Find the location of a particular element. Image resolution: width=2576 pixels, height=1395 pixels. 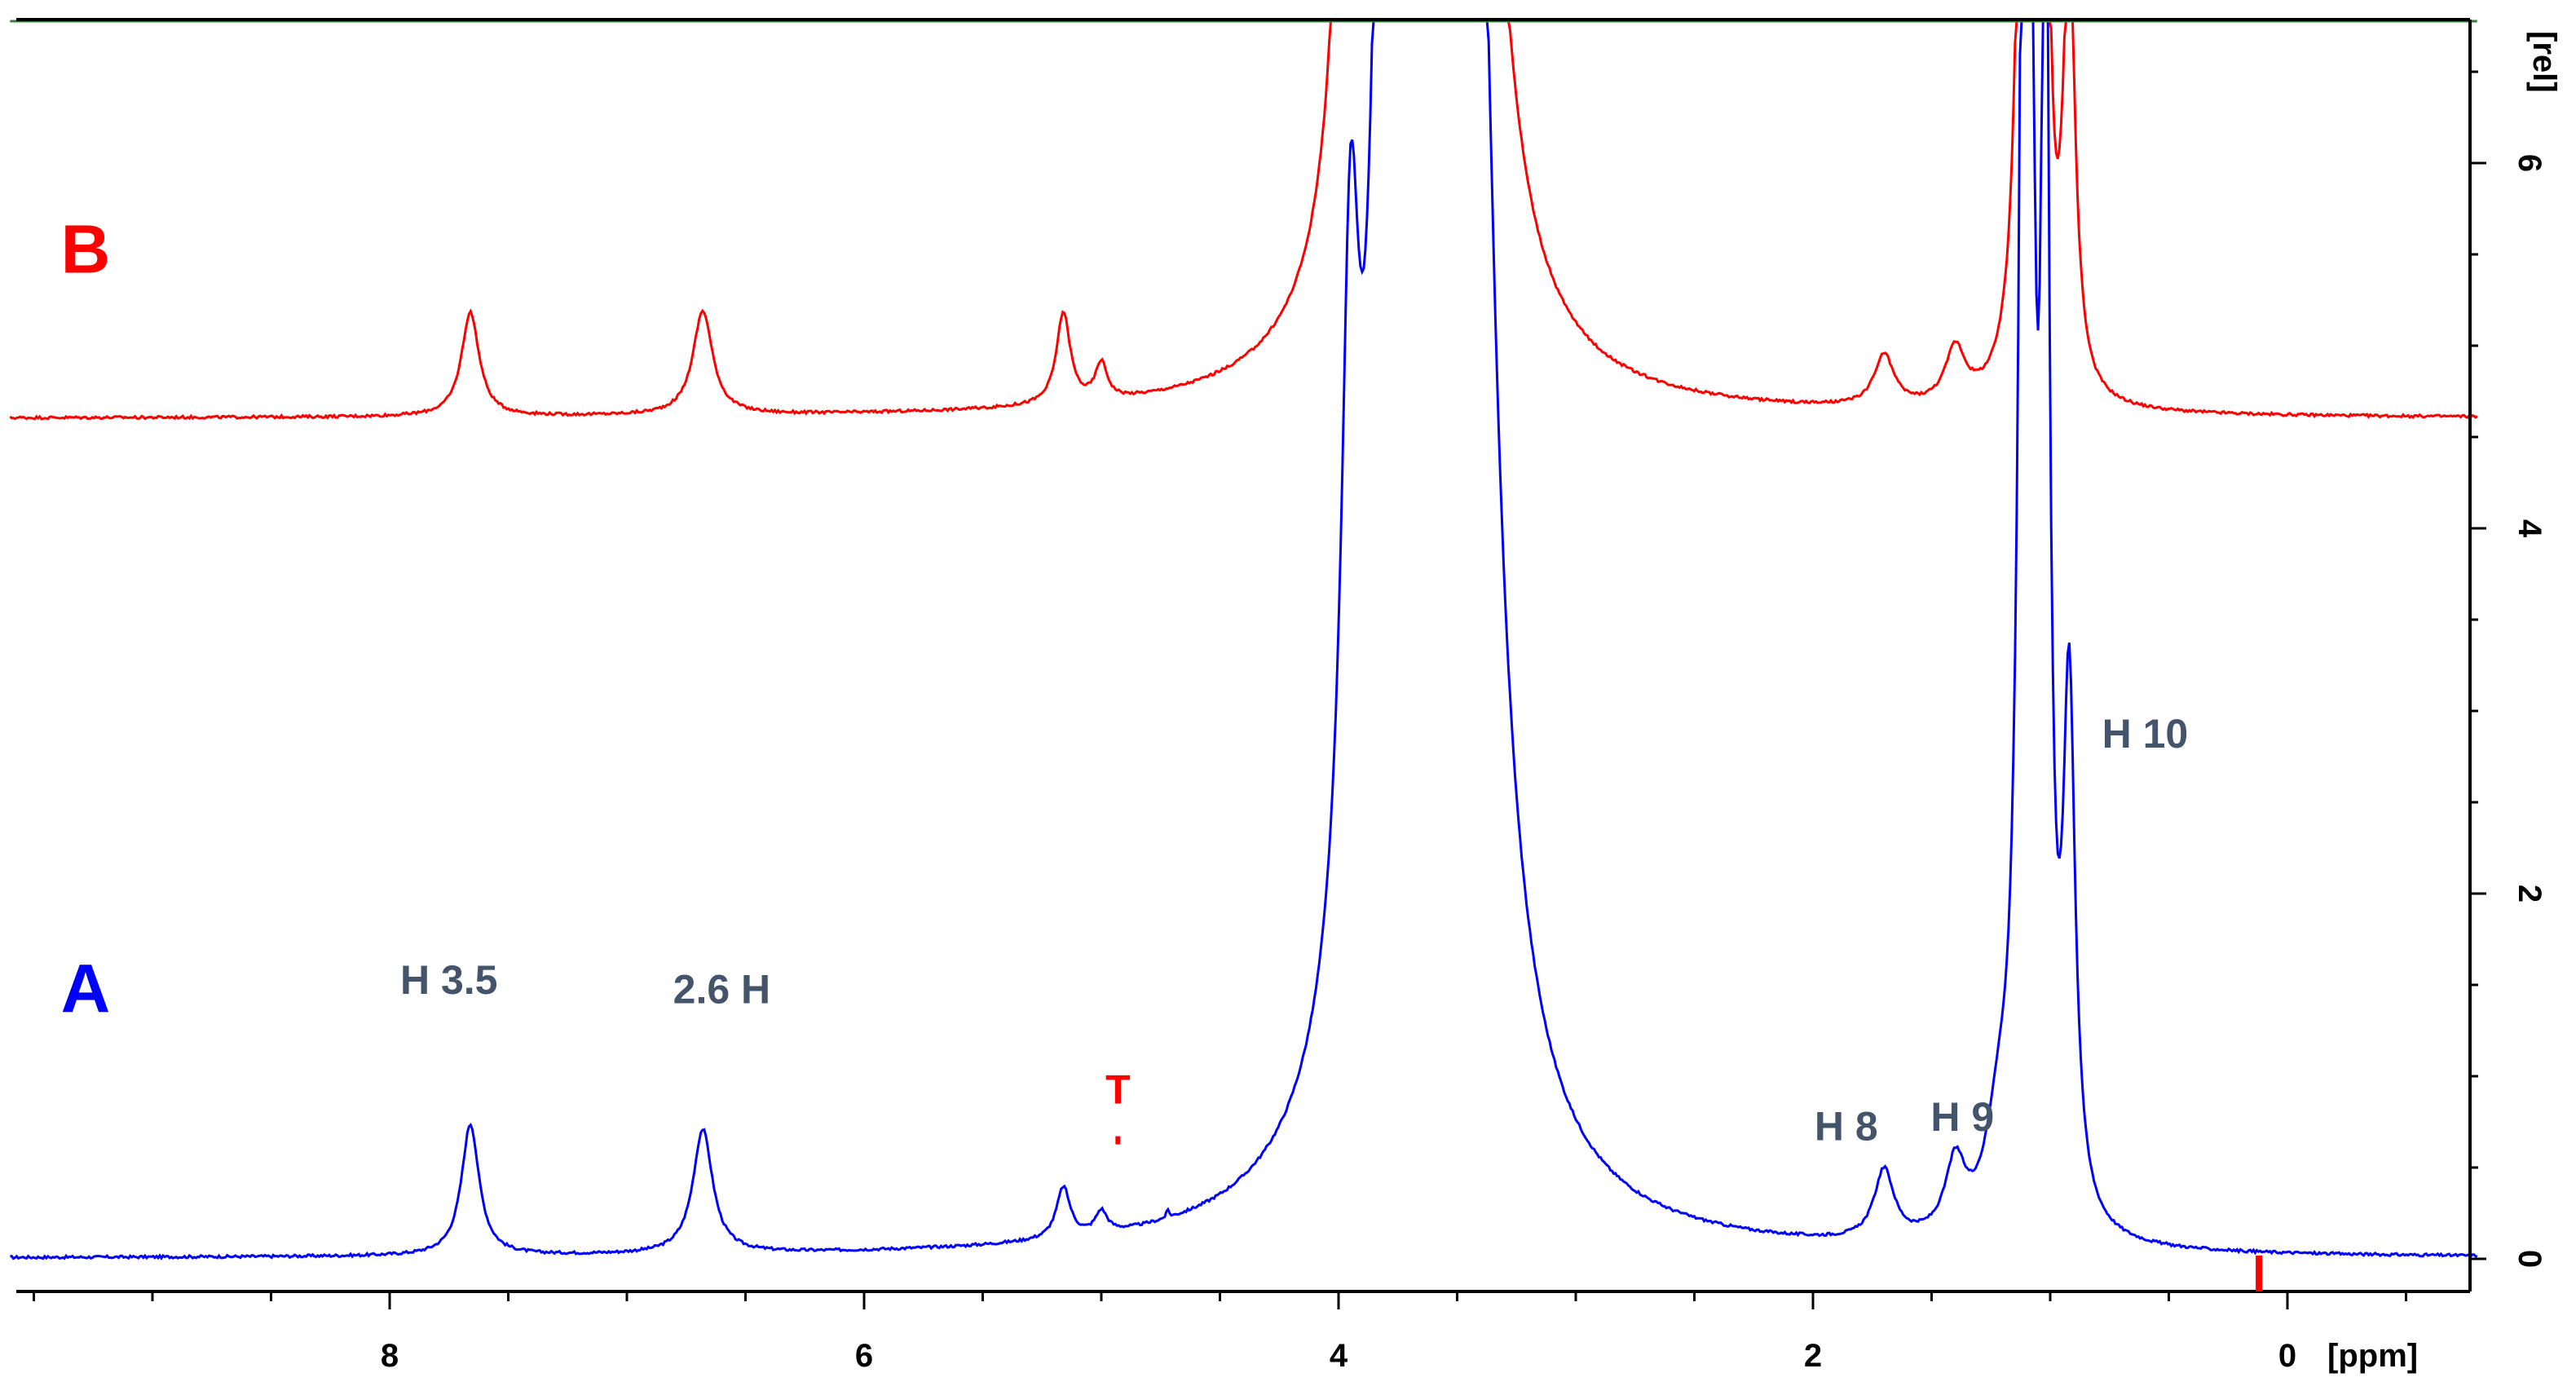

x-tick-label: 0 is located at coordinates (2287, 1356).